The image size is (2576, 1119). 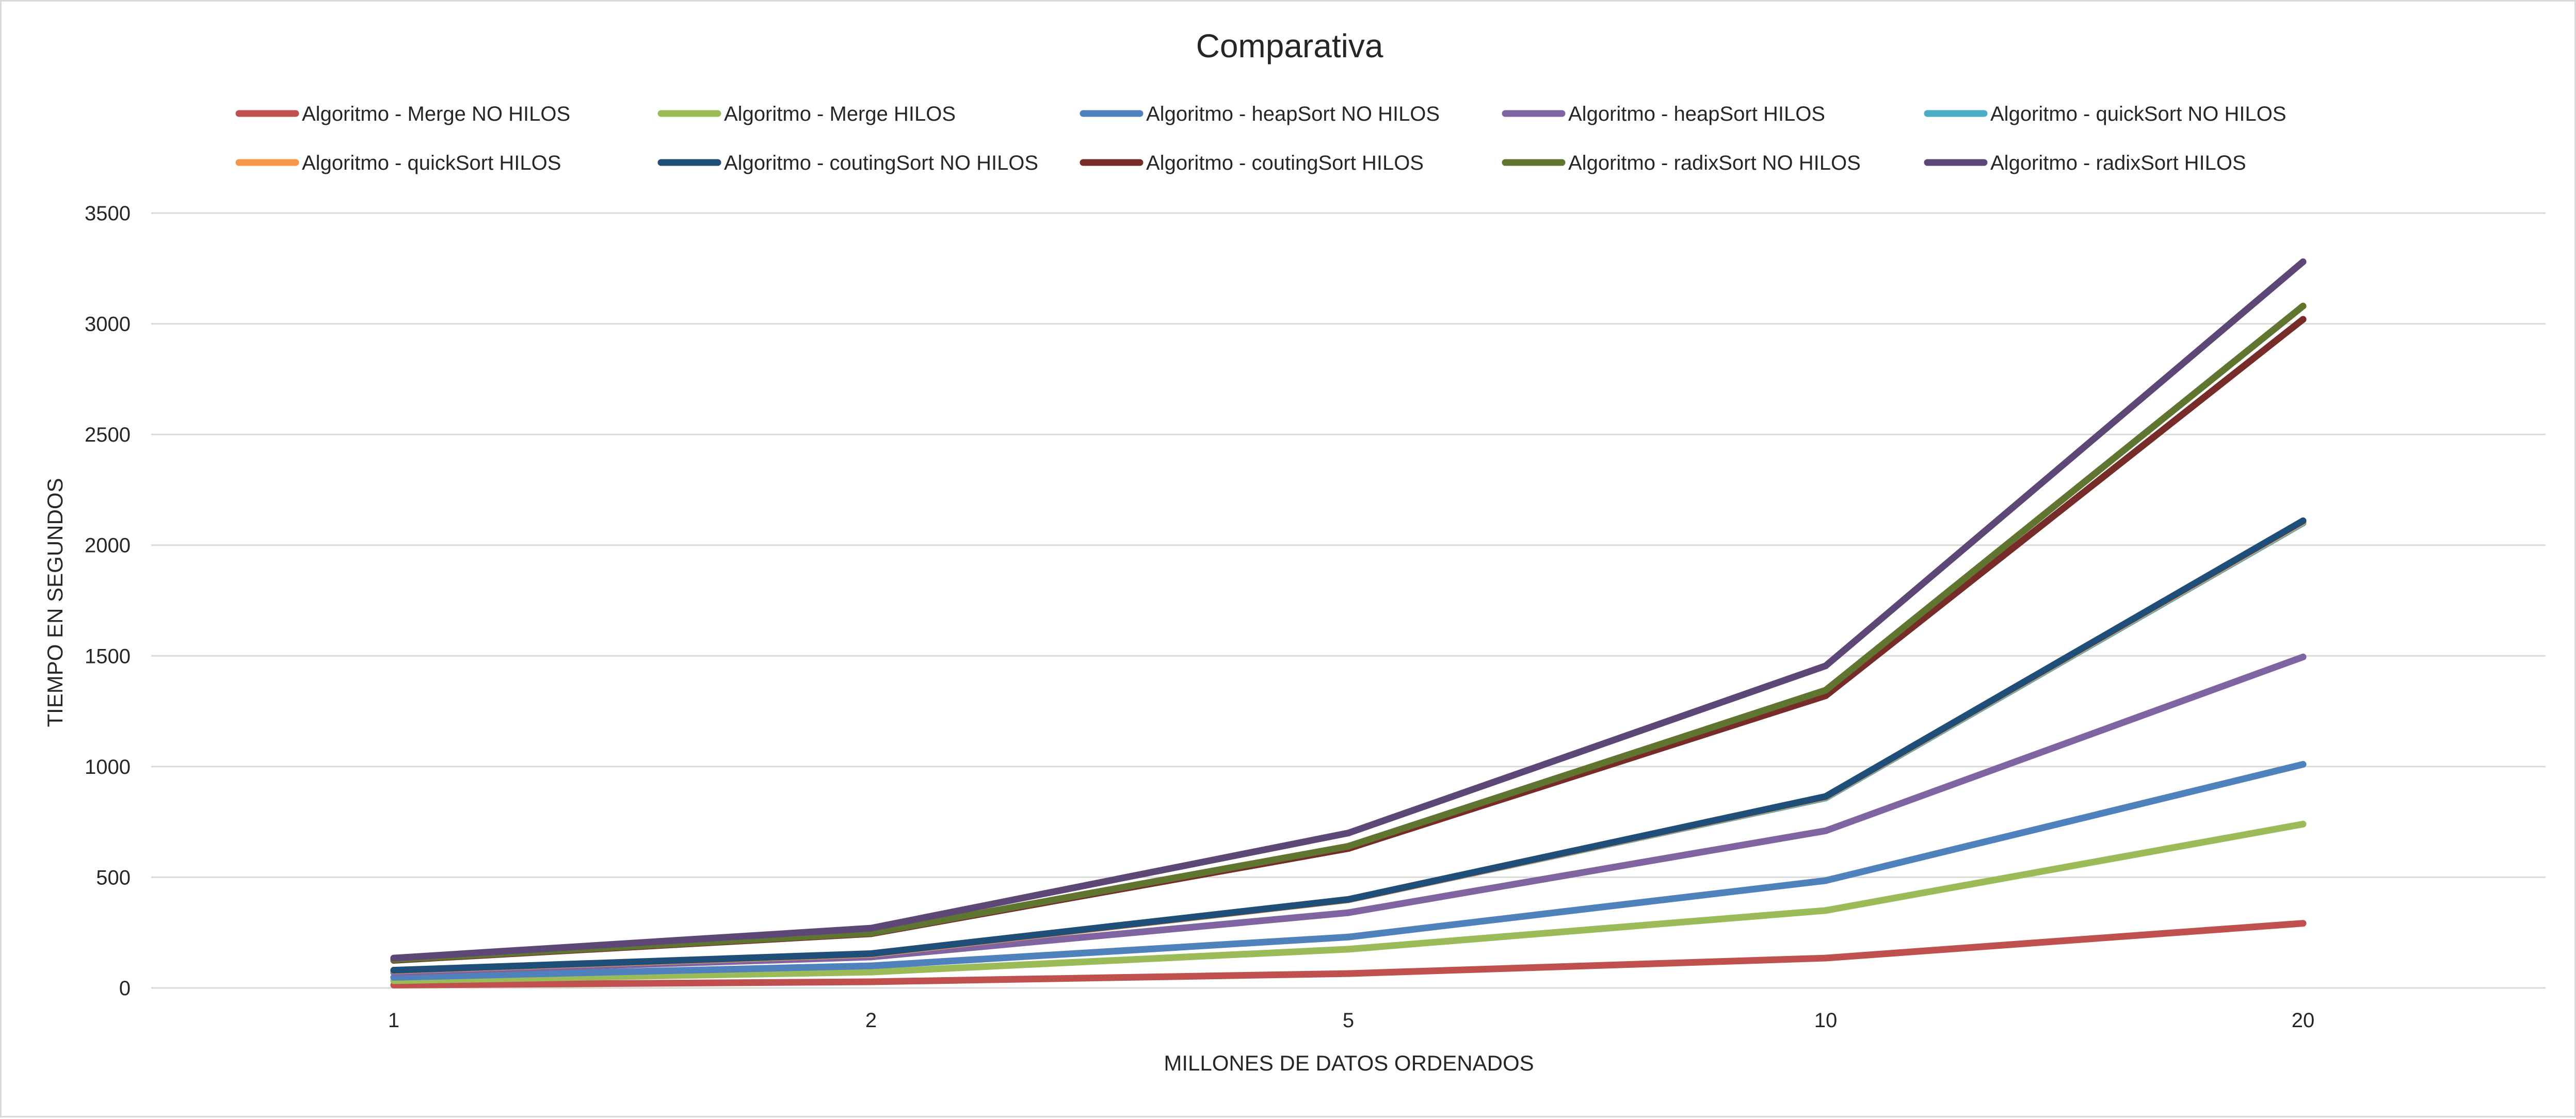 I want to click on legend-label: Algoritmo - coutingSort NO HILOS, so click(x=881, y=163).